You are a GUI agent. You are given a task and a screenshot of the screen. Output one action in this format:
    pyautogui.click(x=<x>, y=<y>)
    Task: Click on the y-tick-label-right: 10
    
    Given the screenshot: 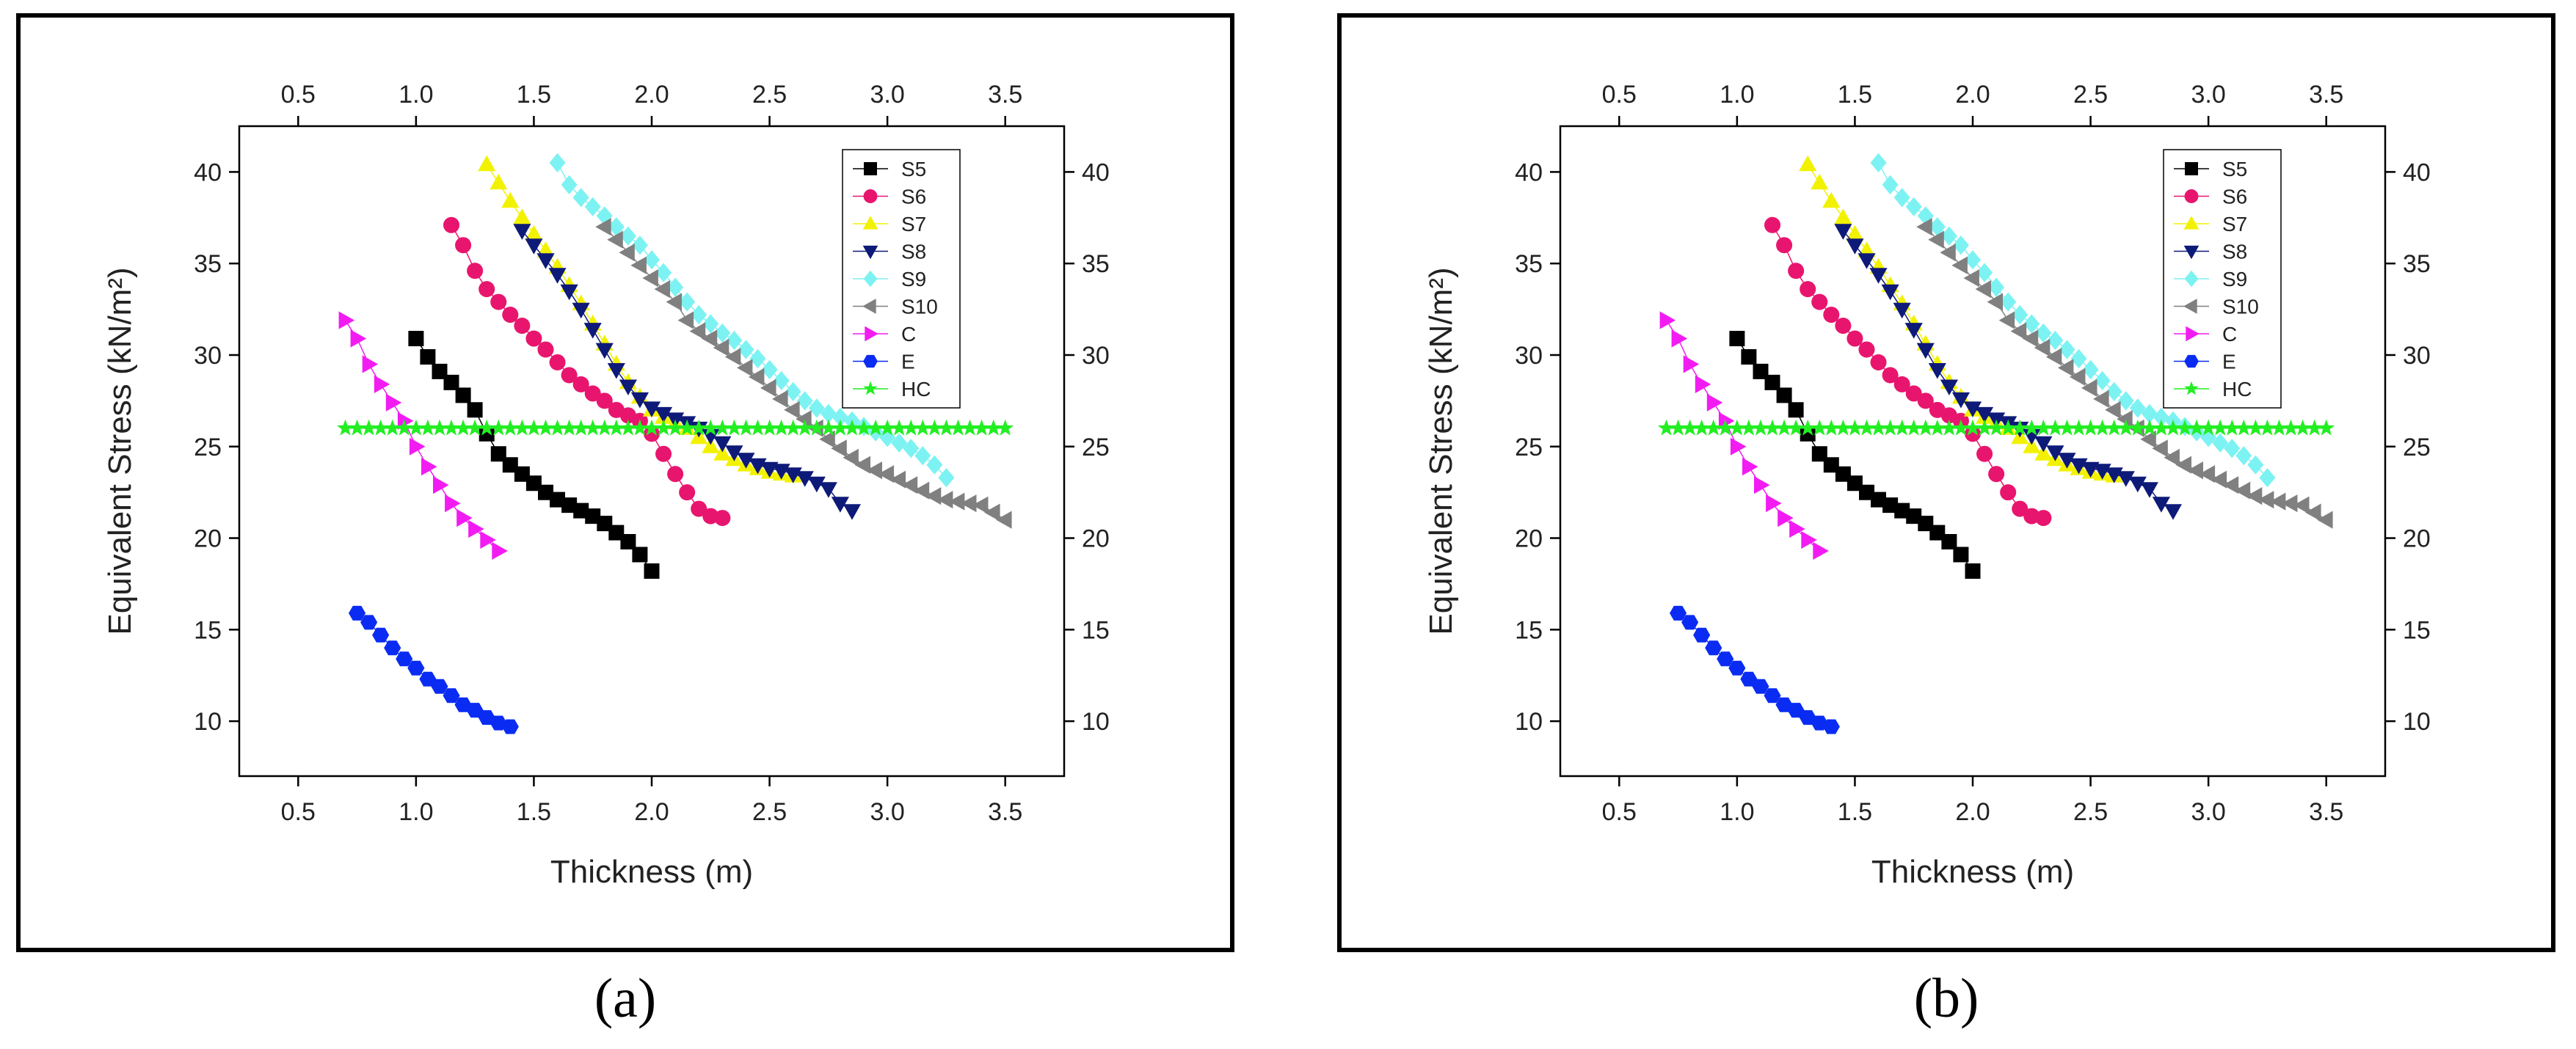 What is the action you would take?
    pyautogui.click(x=1096, y=722)
    